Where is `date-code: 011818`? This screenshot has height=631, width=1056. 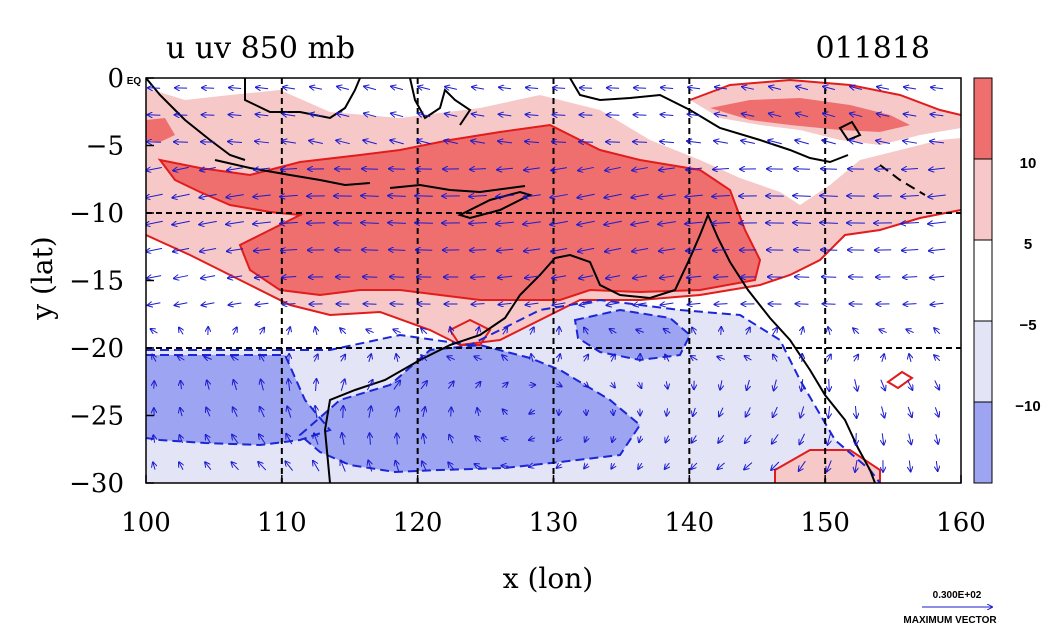 date-code: 011818 is located at coordinates (872, 48).